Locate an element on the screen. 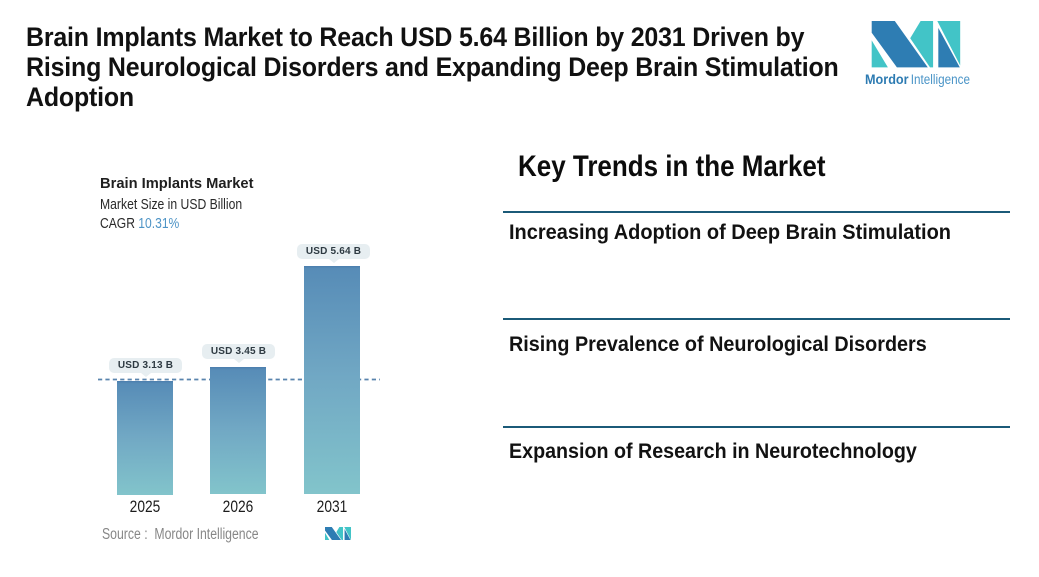 The image size is (1039, 577). svg-text: Intelligence is located at coordinates (940, 79).